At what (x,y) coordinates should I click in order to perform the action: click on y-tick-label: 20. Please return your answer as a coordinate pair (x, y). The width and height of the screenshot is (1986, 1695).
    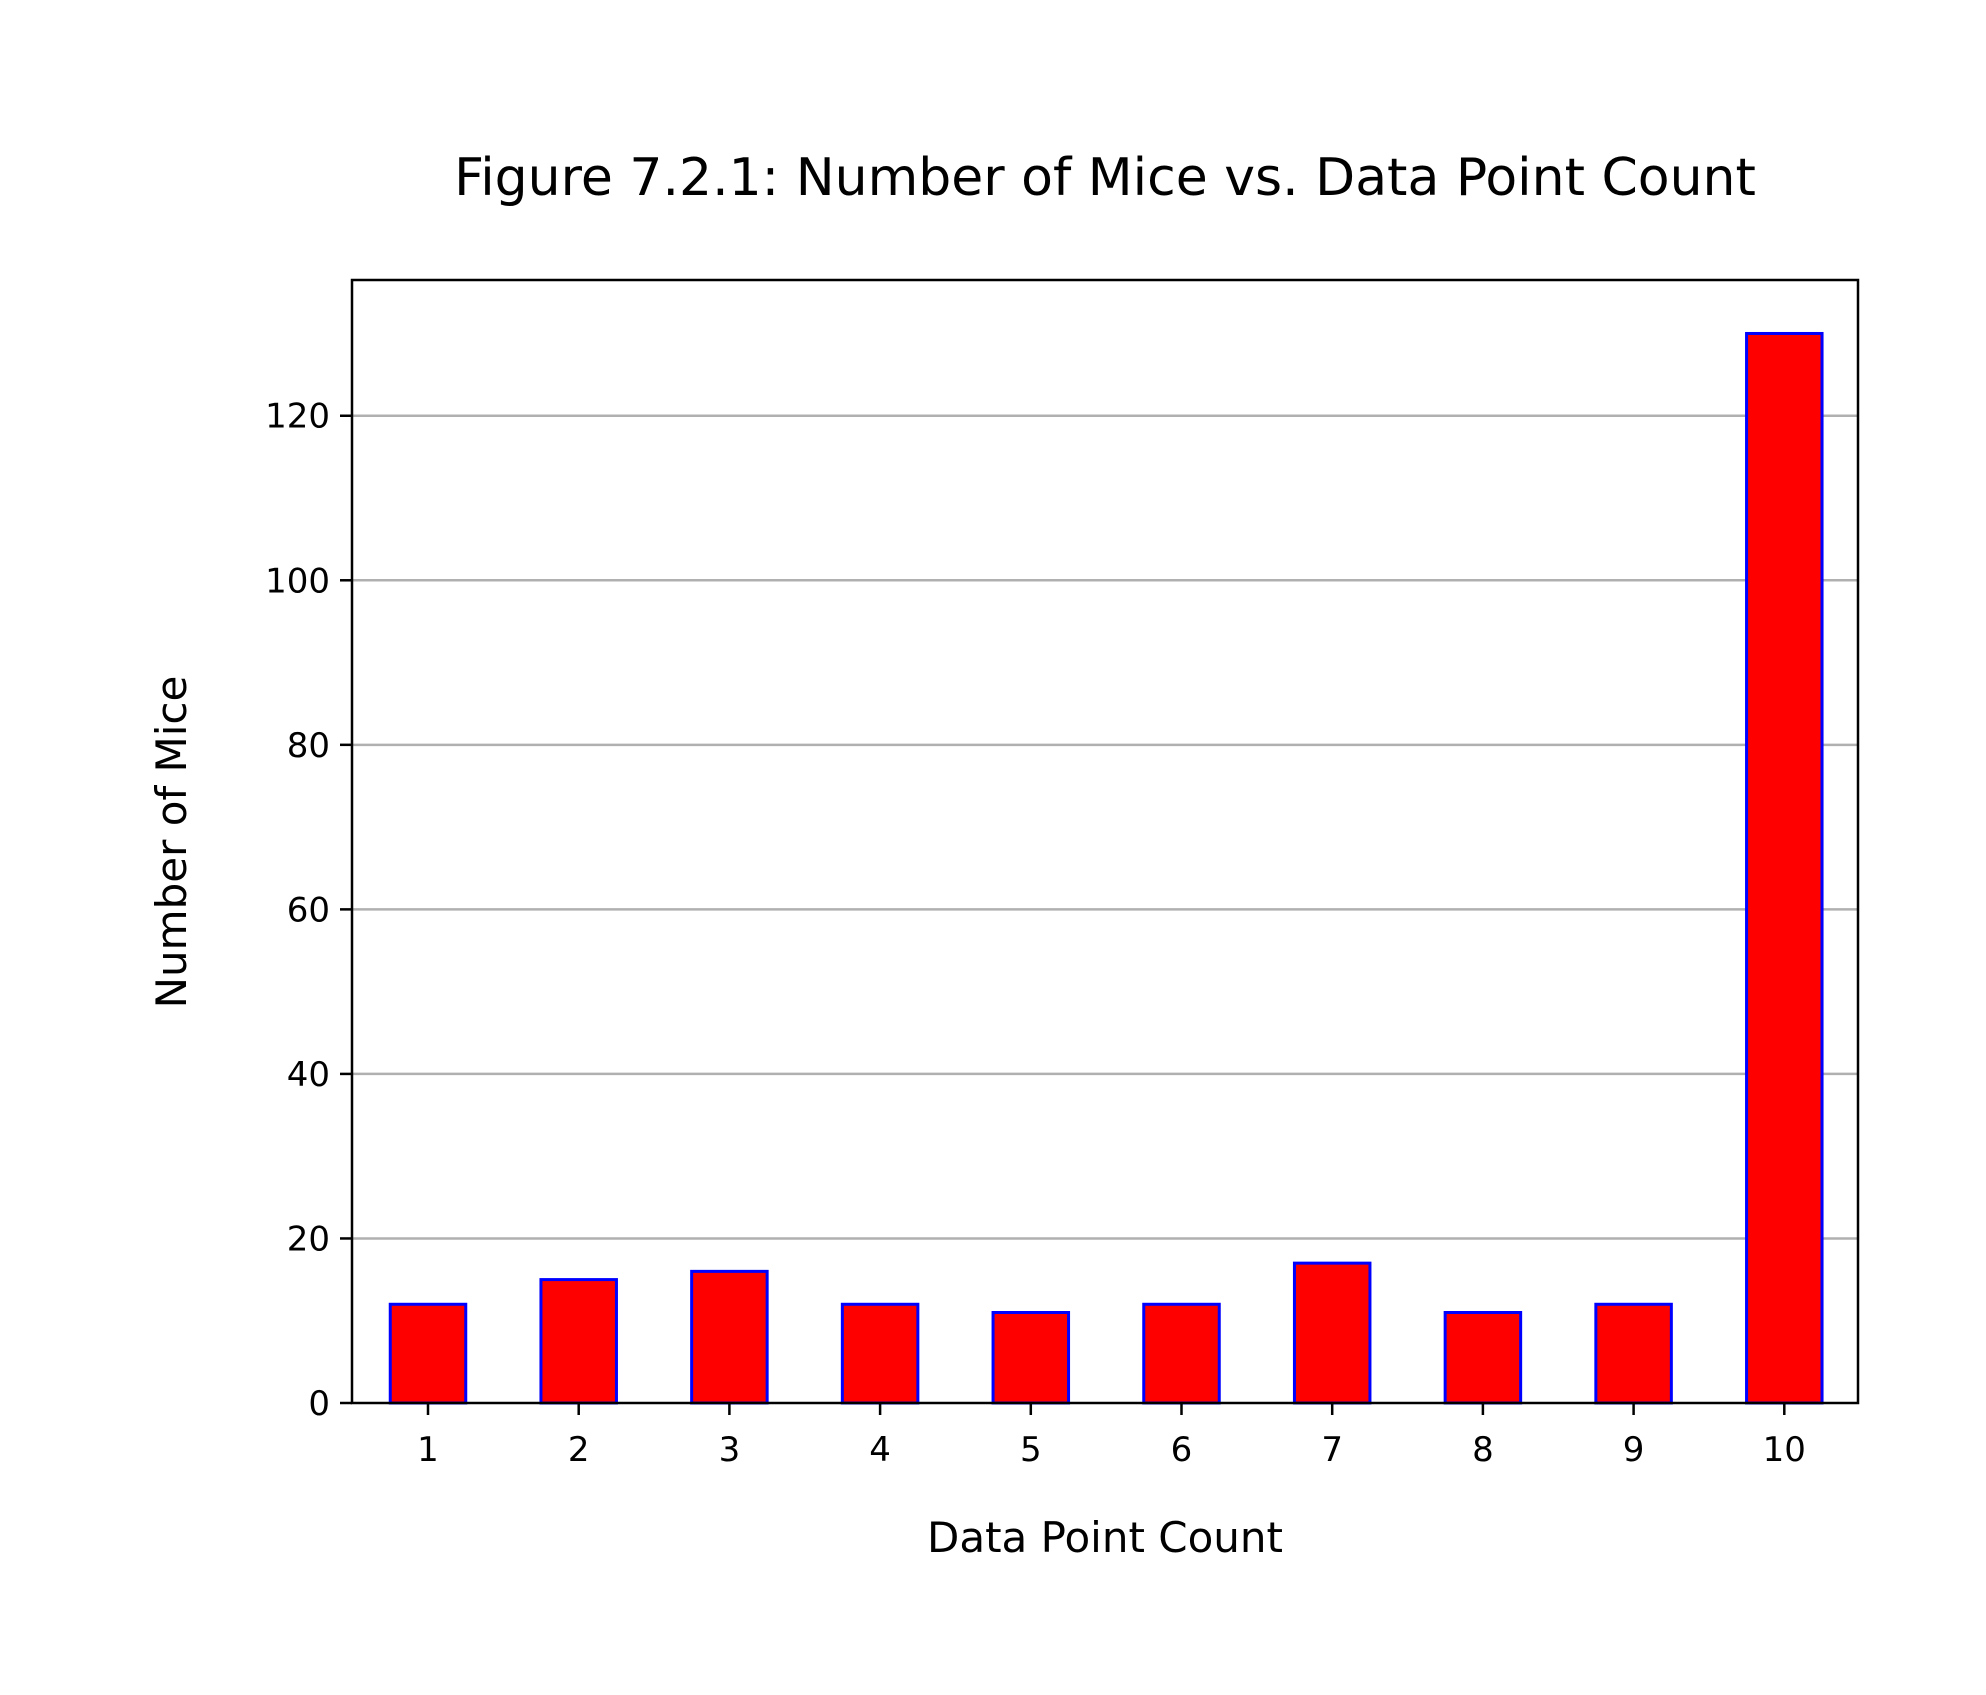
    Looking at the image, I should click on (308, 1239).